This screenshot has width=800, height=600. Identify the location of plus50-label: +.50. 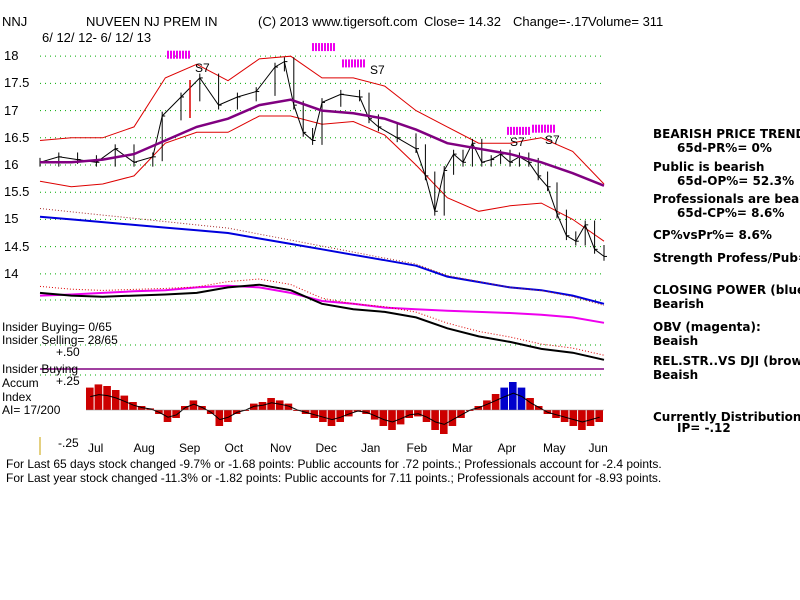
(68, 352).